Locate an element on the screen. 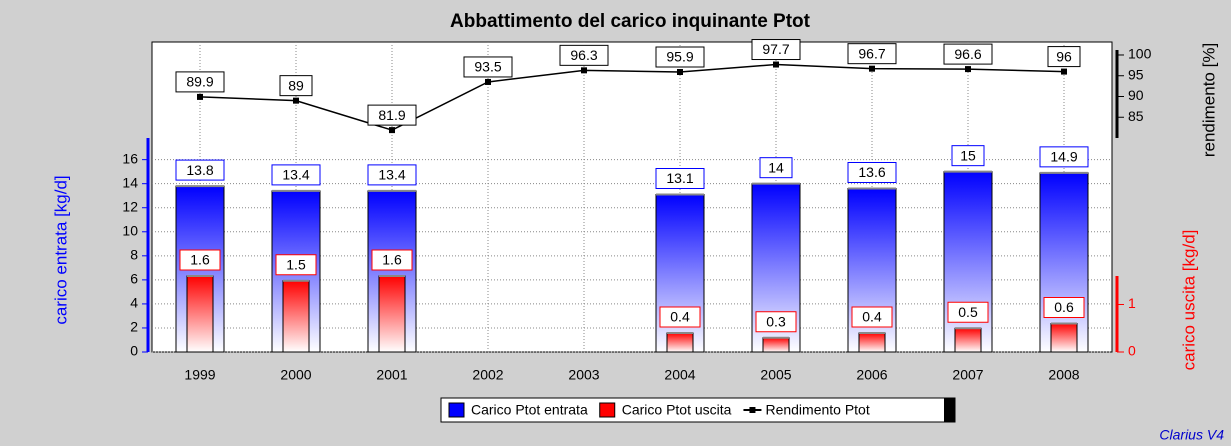 The height and width of the screenshot is (446, 1231). x-tick-label: 2000 is located at coordinates (295, 375).